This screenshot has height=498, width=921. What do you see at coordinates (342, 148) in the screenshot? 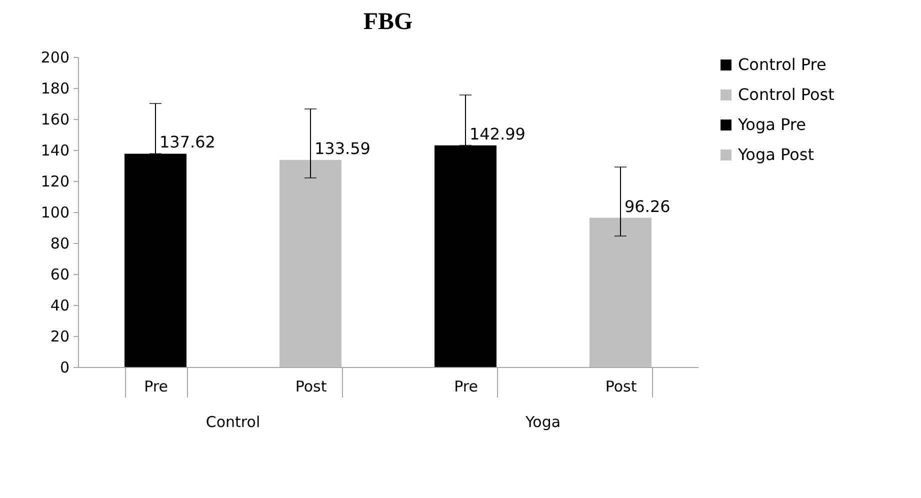
I see `data-label: 133.59` at bounding box center [342, 148].